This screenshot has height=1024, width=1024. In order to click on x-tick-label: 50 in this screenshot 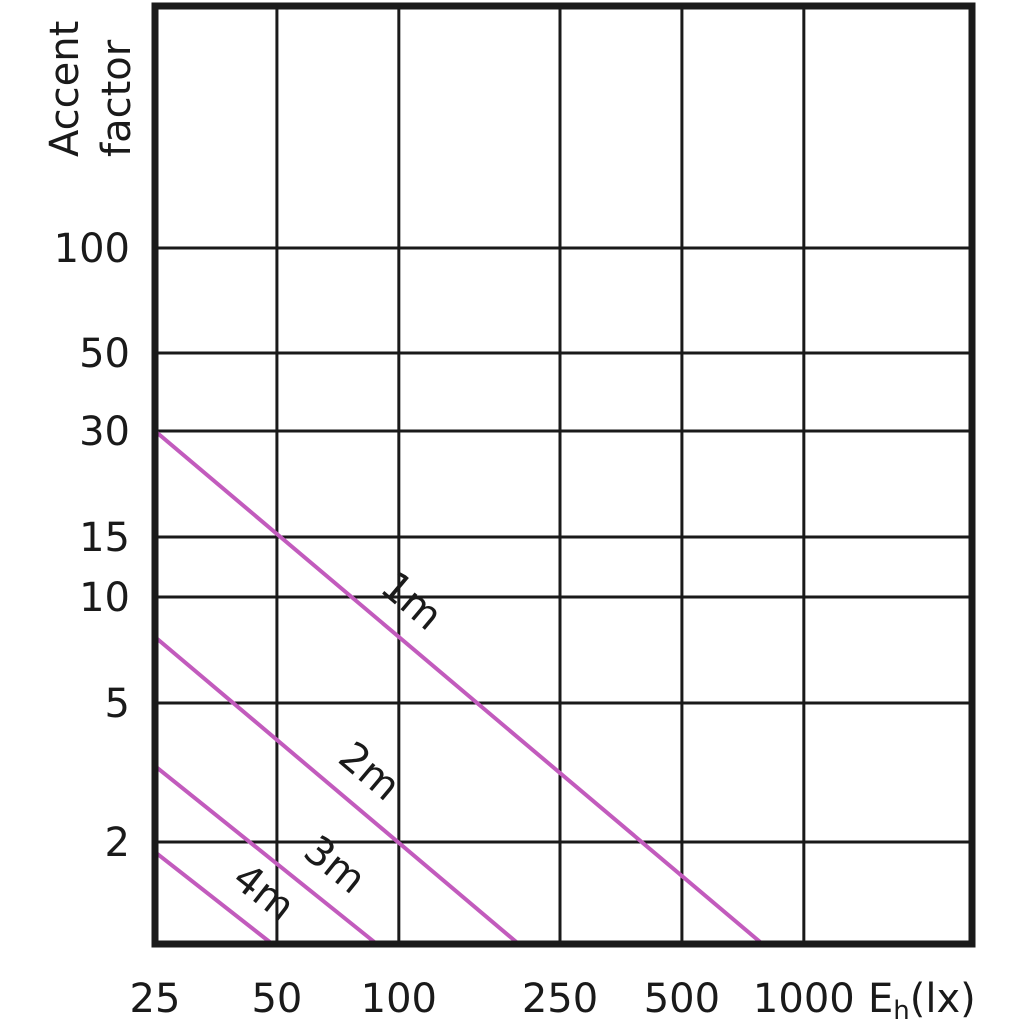, I will do `click(276, 999)`.